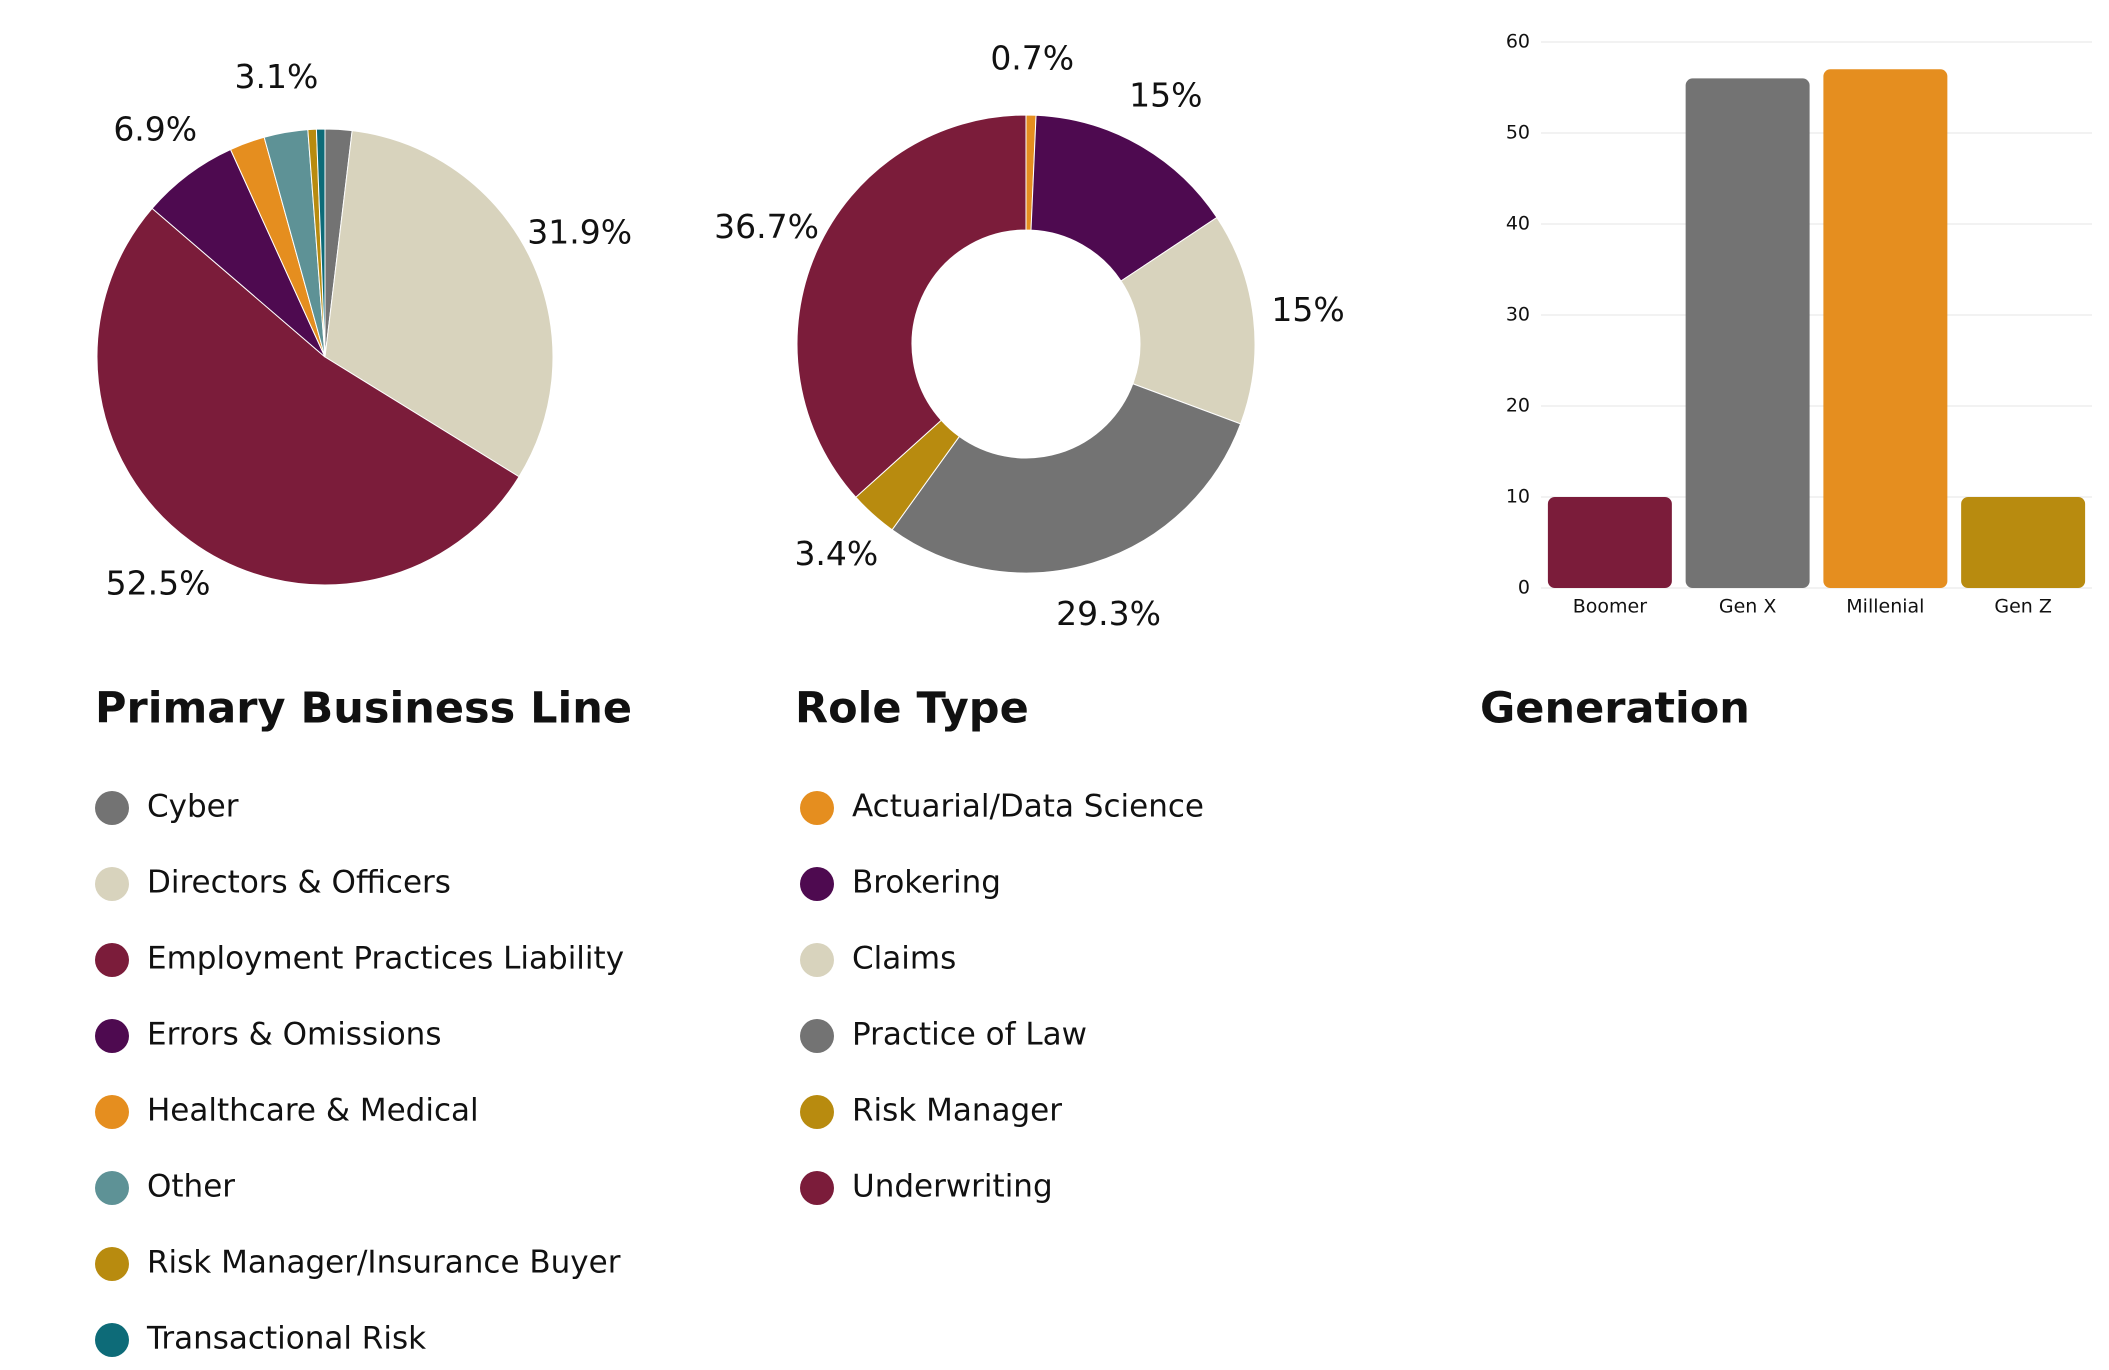 This screenshot has width=2109, height=1370. What do you see at coordinates (191, 1187) in the screenshot?
I see `legend-label: Other` at bounding box center [191, 1187].